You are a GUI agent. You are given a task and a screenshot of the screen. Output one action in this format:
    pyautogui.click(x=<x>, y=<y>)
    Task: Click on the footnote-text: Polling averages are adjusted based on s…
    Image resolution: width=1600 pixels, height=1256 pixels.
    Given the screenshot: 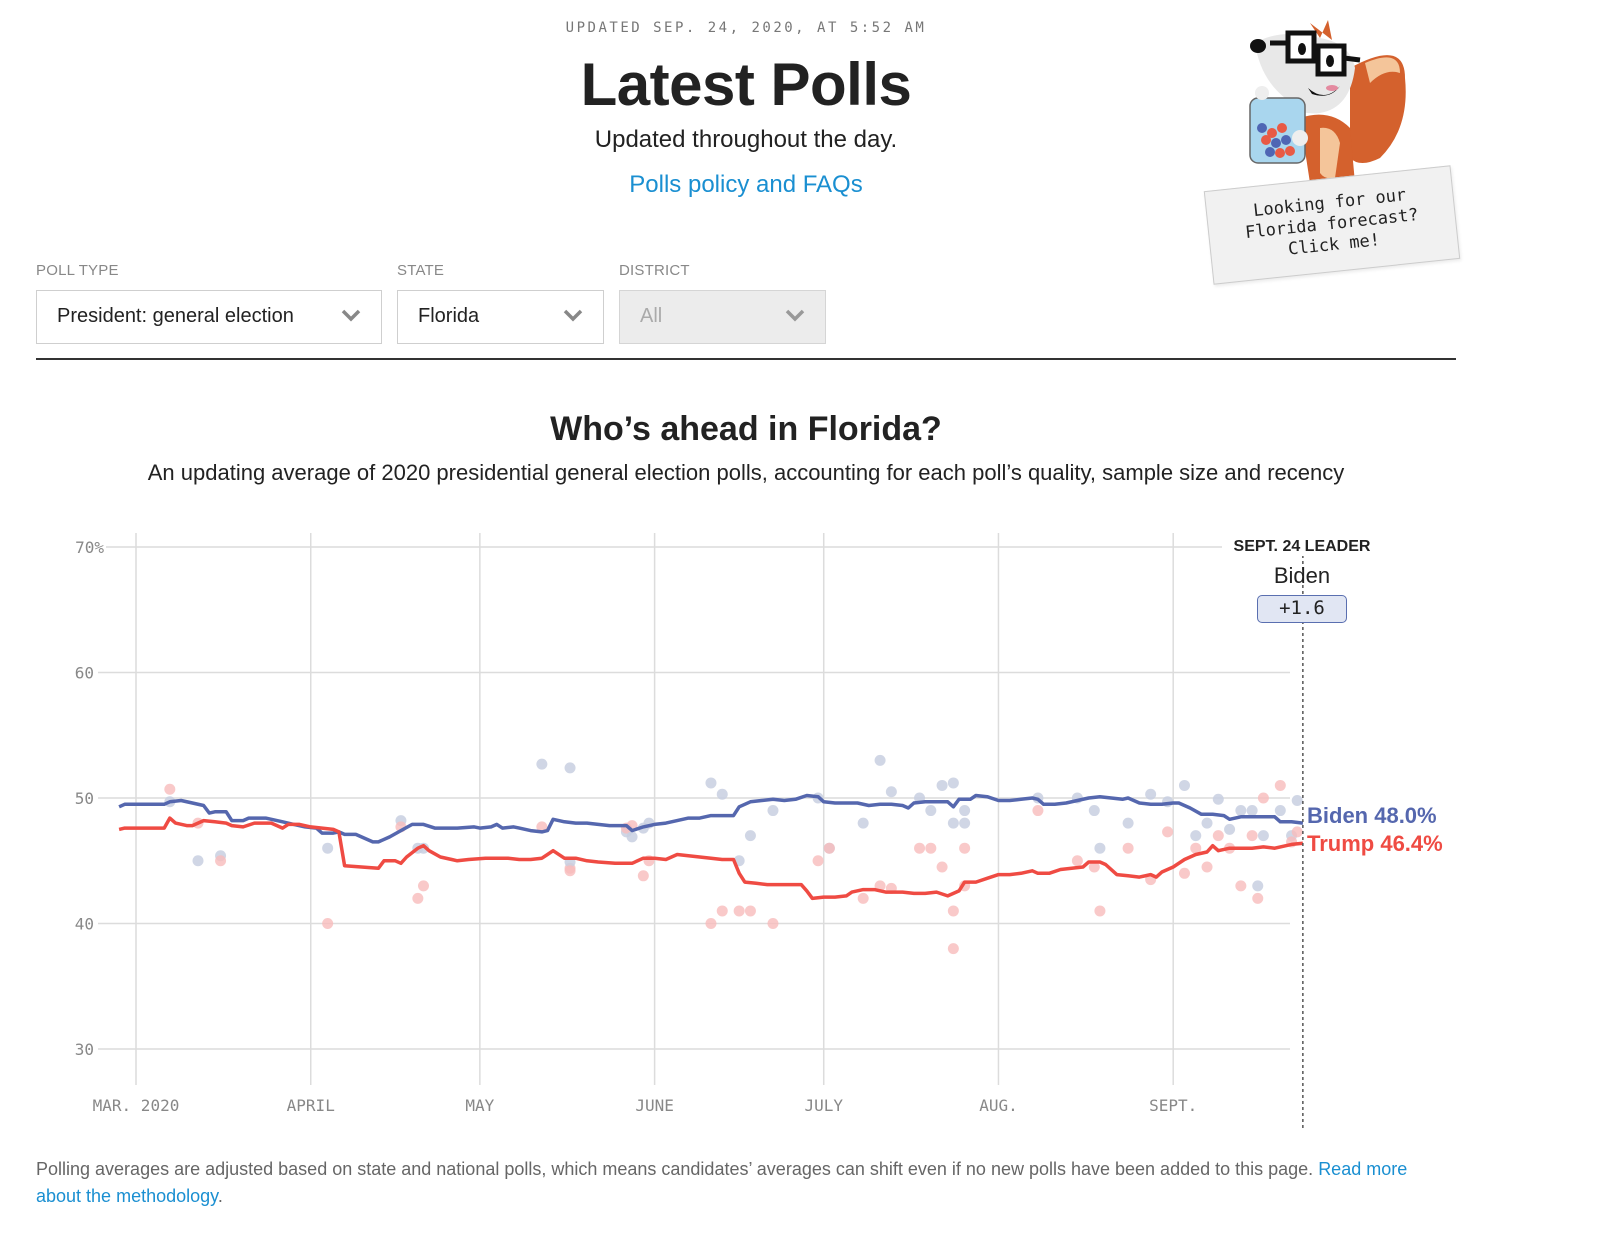 What is the action you would take?
    pyautogui.click(x=677, y=1169)
    